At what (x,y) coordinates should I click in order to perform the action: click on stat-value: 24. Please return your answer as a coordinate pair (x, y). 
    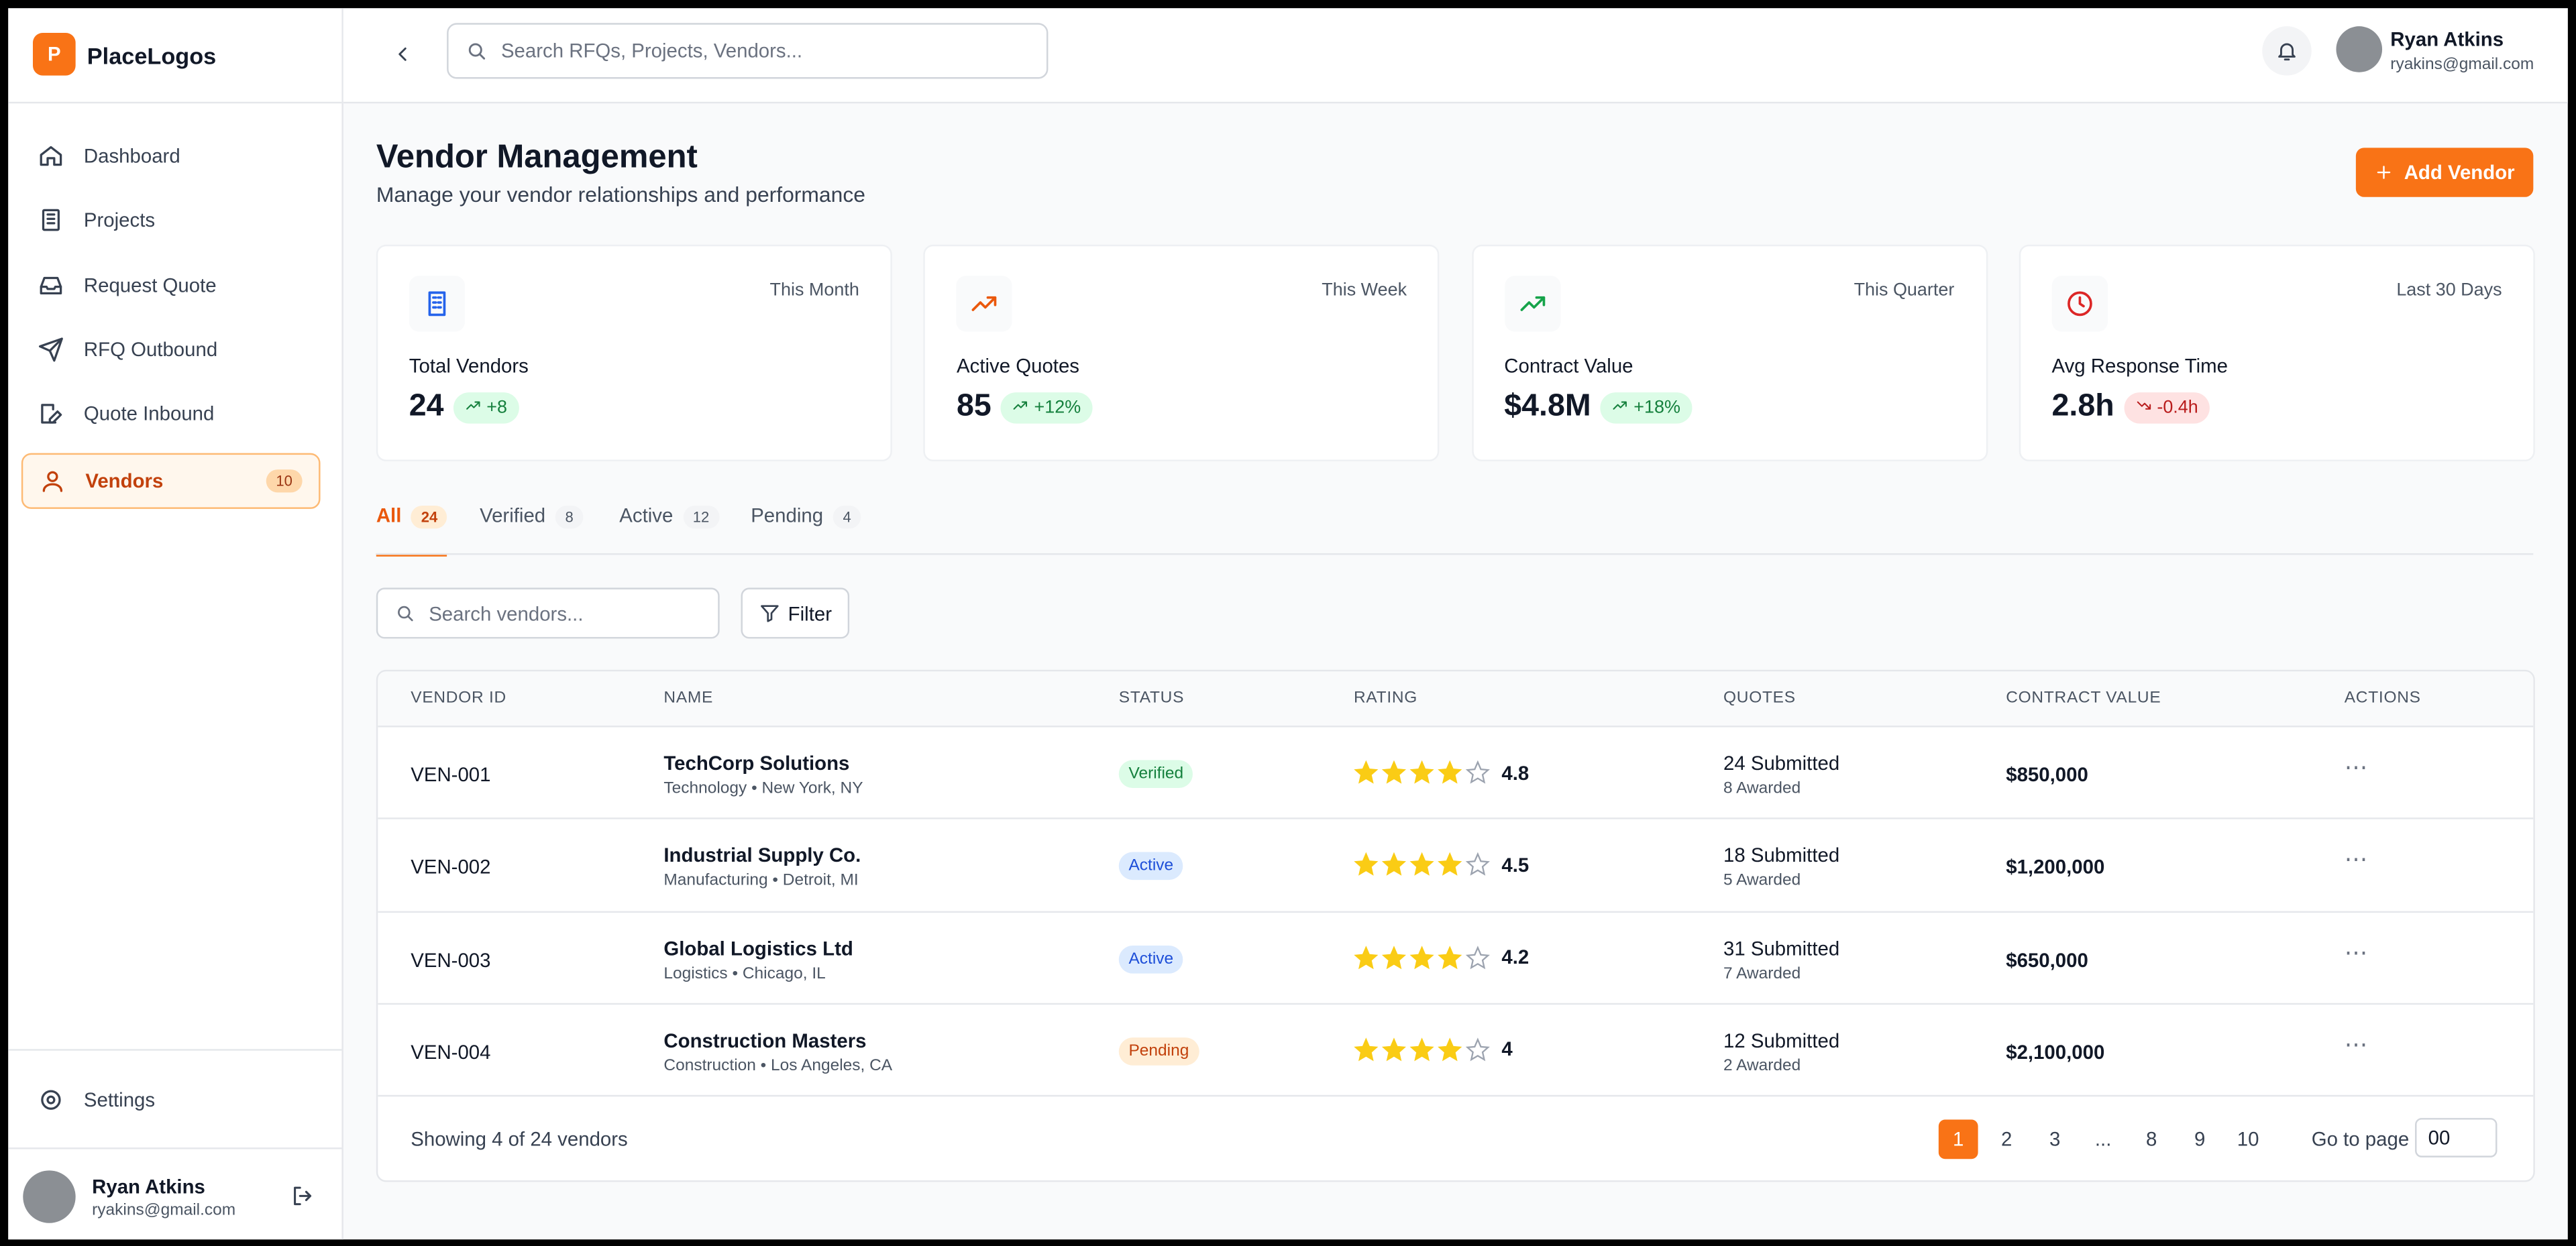
    Looking at the image, I should click on (426, 406).